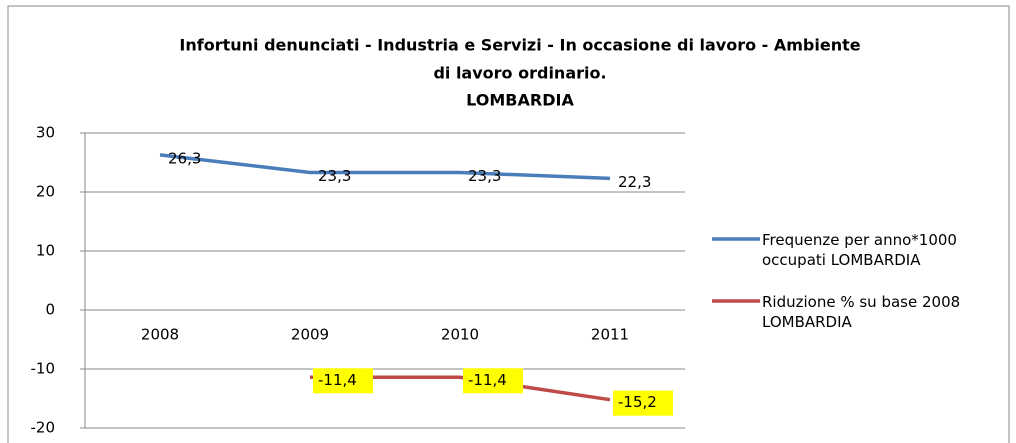 The width and height of the screenshot is (1016, 443). What do you see at coordinates (861, 312) in the screenshot?
I see `legend-label: Riduzione % su base 2008 LOMBARDIA` at bounding box center [861, 312].